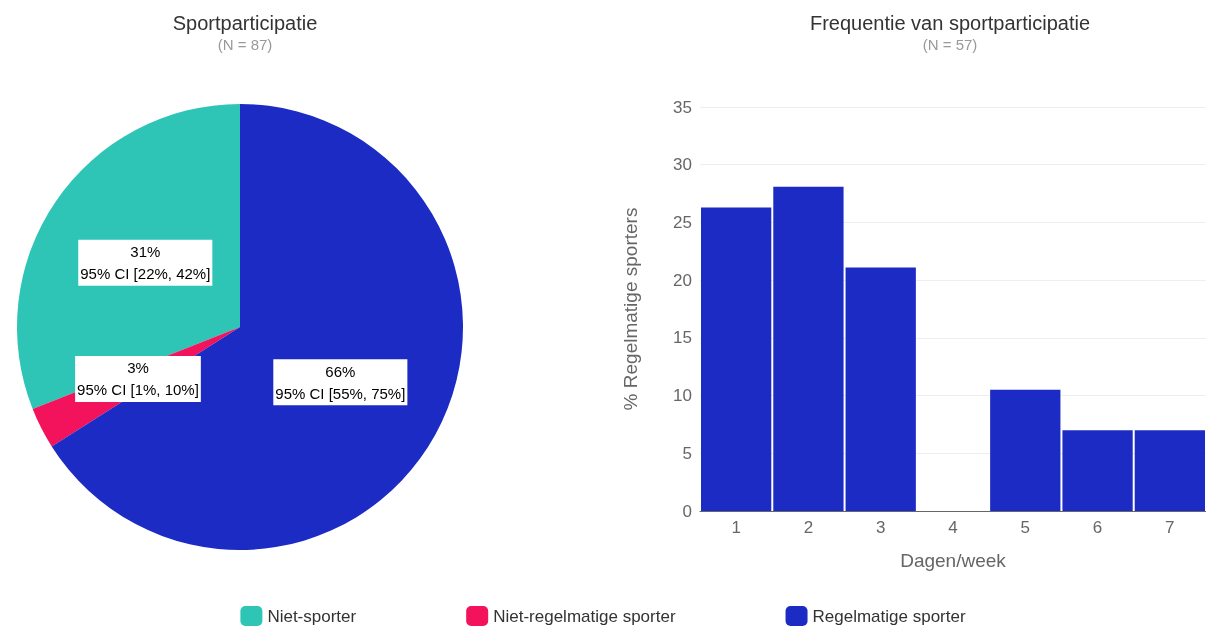 The image size is (1206, 639). What do you see at coordinates (245, 23) in the screenshot?
I see `chart-title: Sportparticipatie` at bounding box center [245, 23].